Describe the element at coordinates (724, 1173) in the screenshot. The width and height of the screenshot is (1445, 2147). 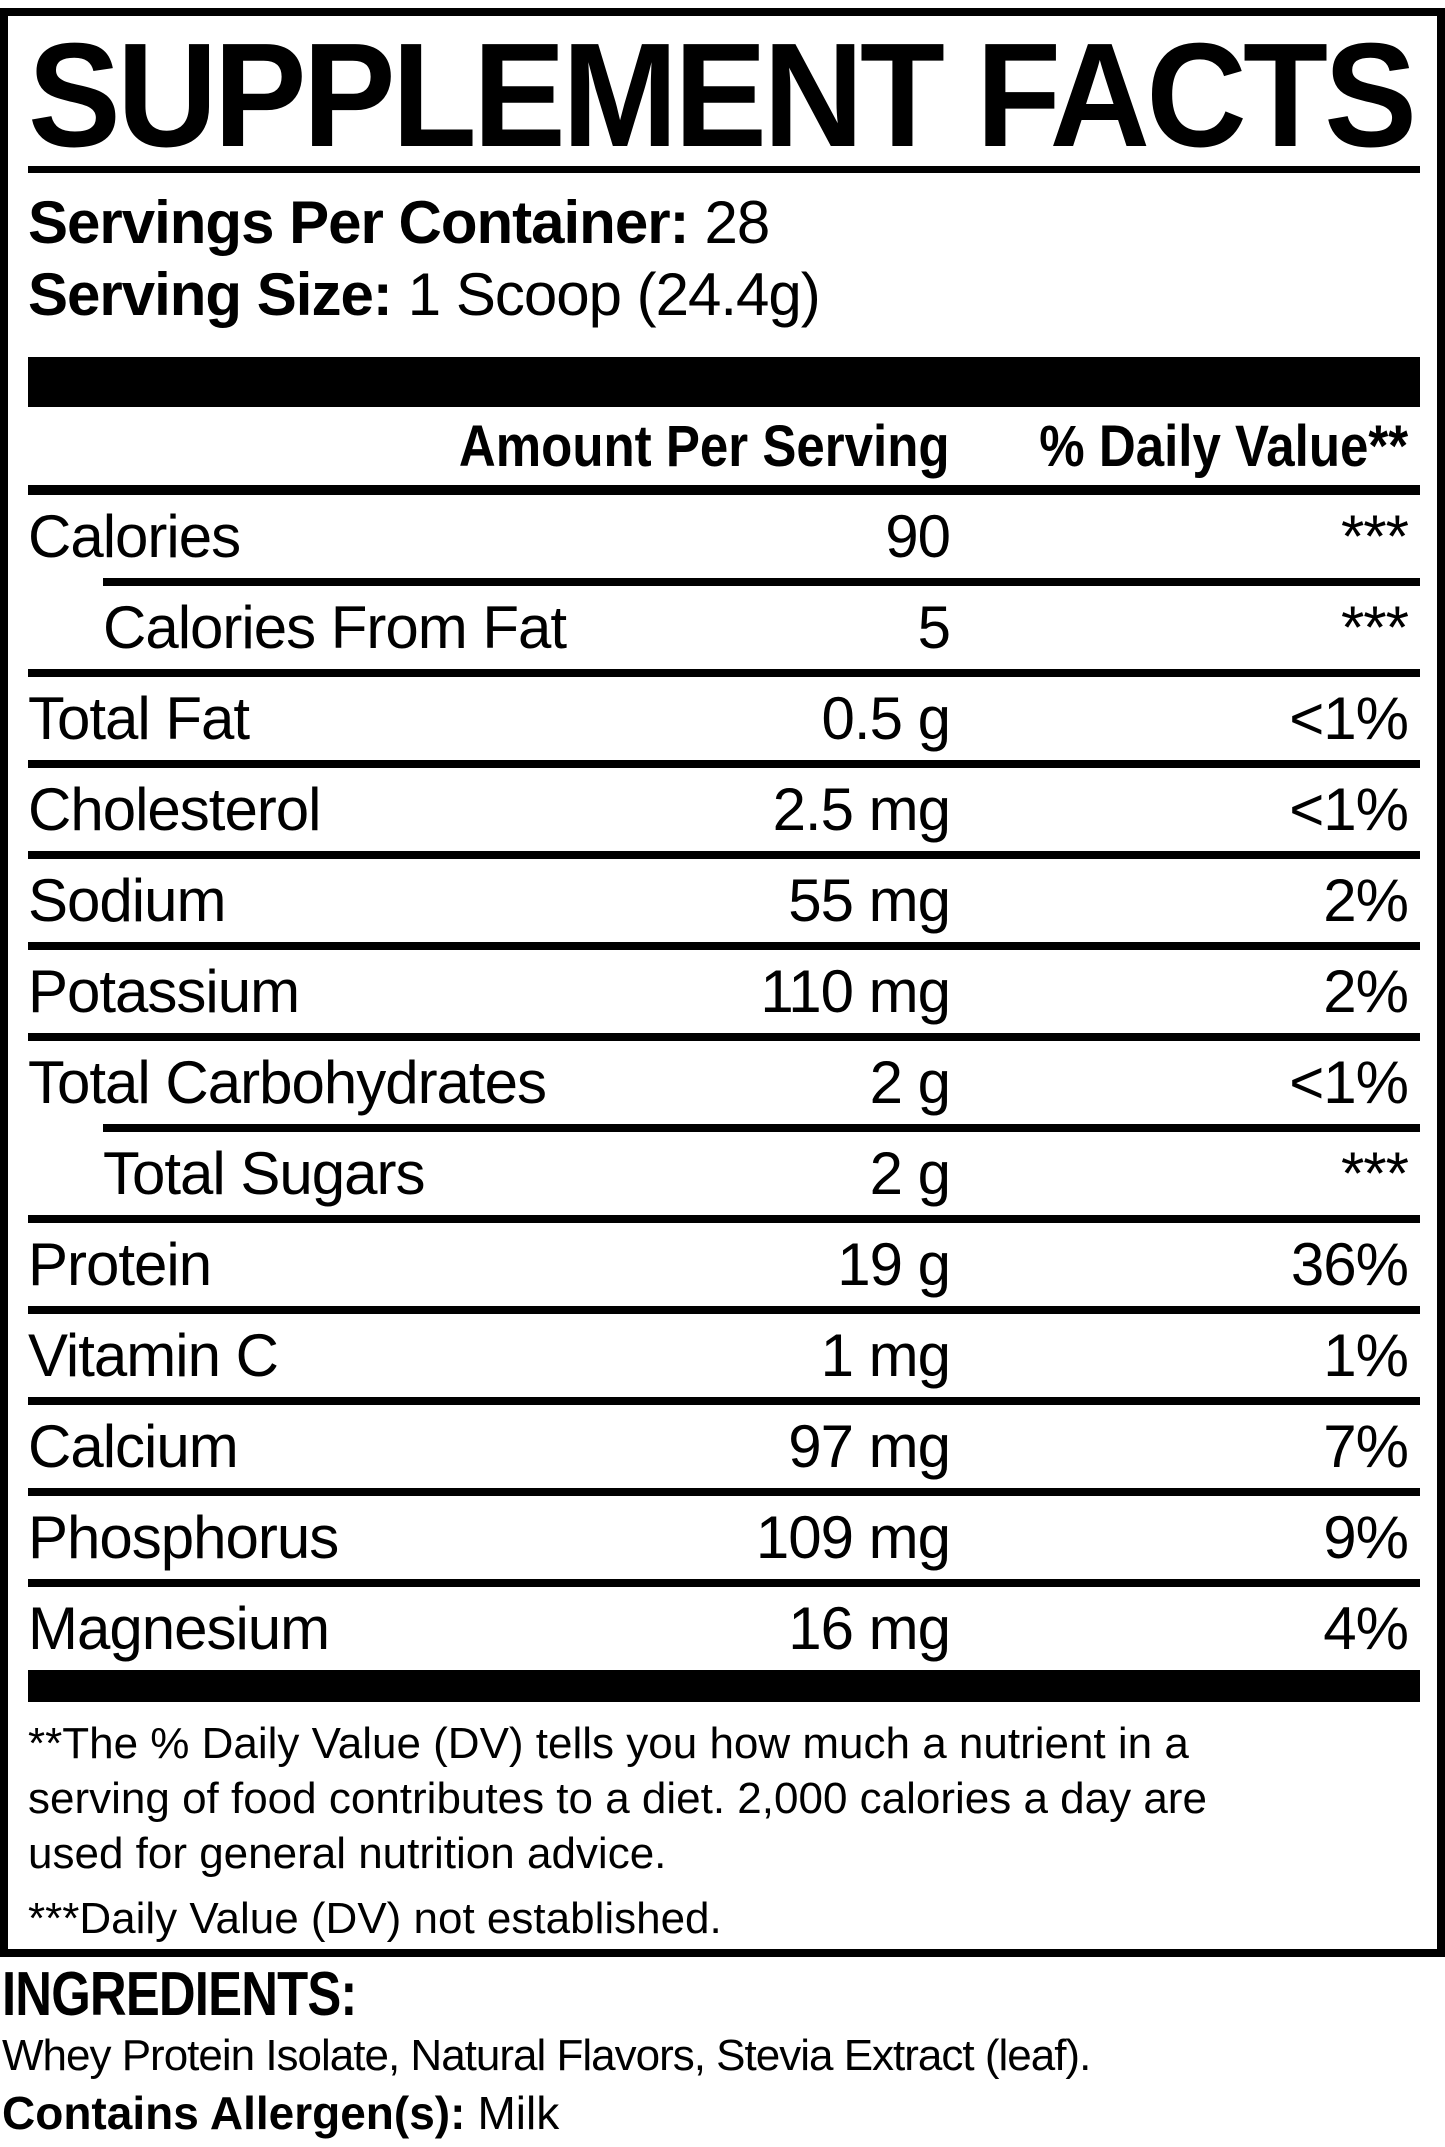
I see `row-total-sugars: Total Sugars 2 g ***` at that location.